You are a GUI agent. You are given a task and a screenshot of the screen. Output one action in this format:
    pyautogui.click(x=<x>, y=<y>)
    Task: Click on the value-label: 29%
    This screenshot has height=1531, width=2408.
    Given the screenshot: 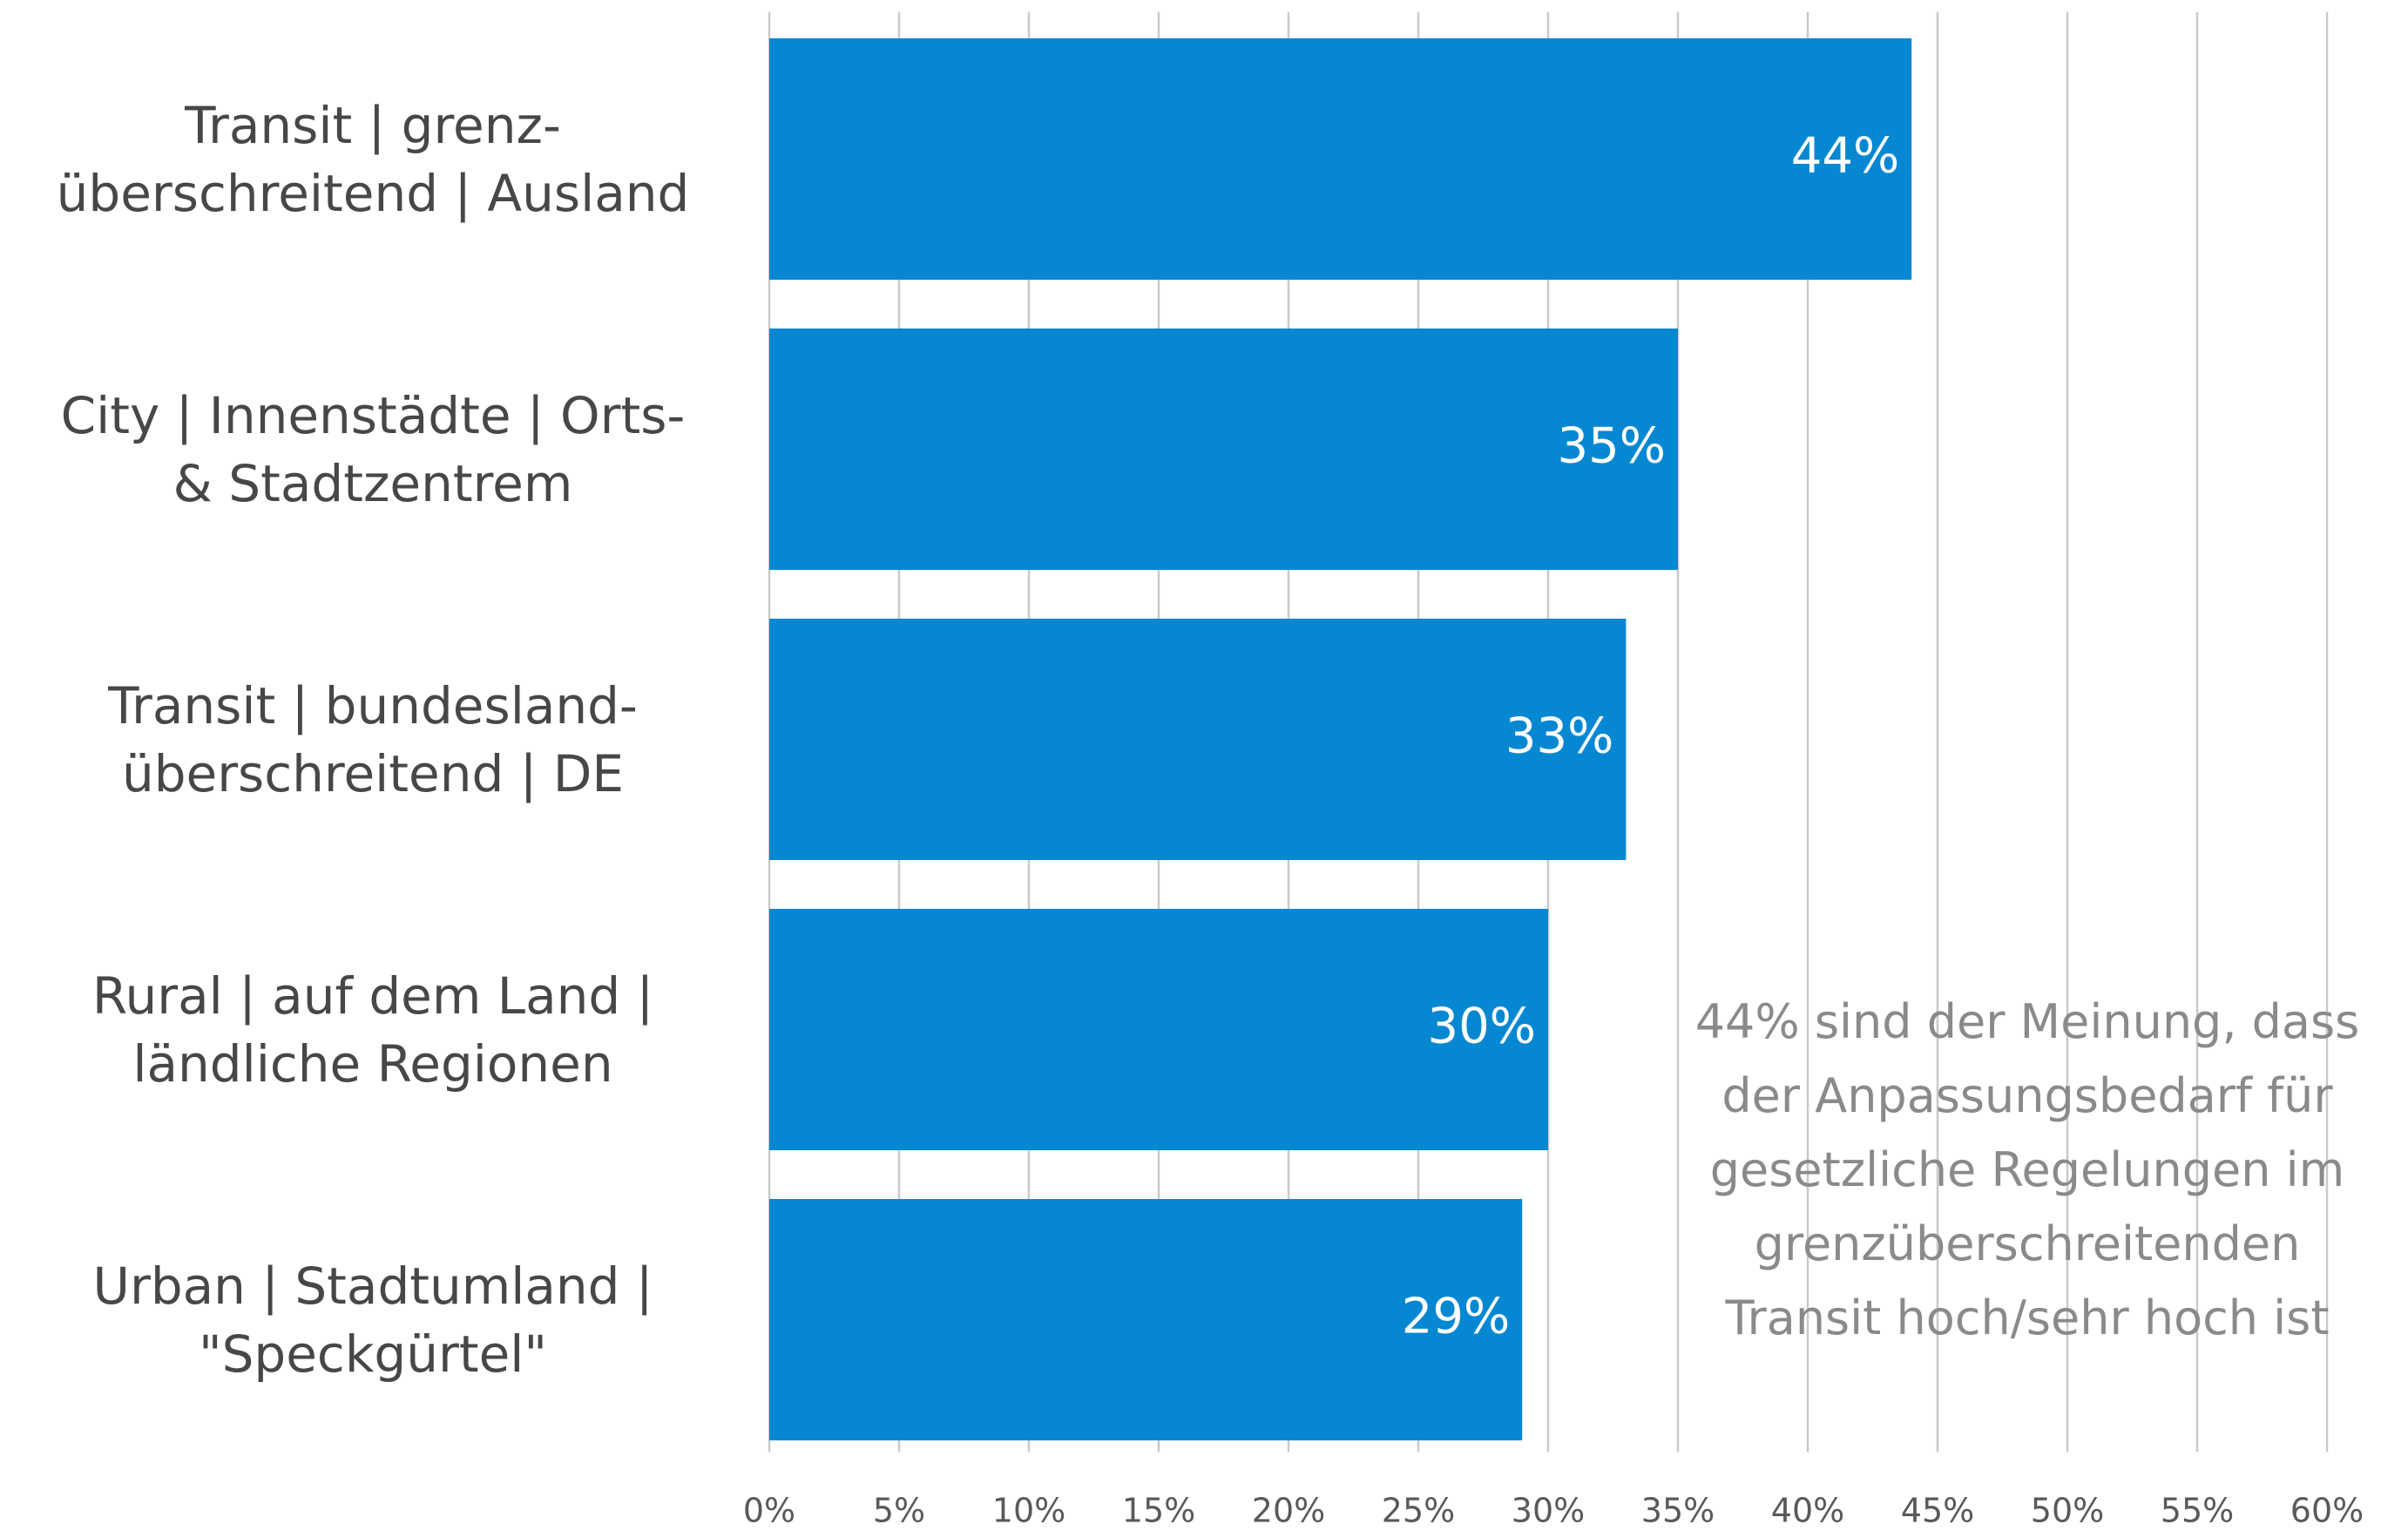 What is the action you would take?
    pyautogui.click(x=1456, y=1317)
    